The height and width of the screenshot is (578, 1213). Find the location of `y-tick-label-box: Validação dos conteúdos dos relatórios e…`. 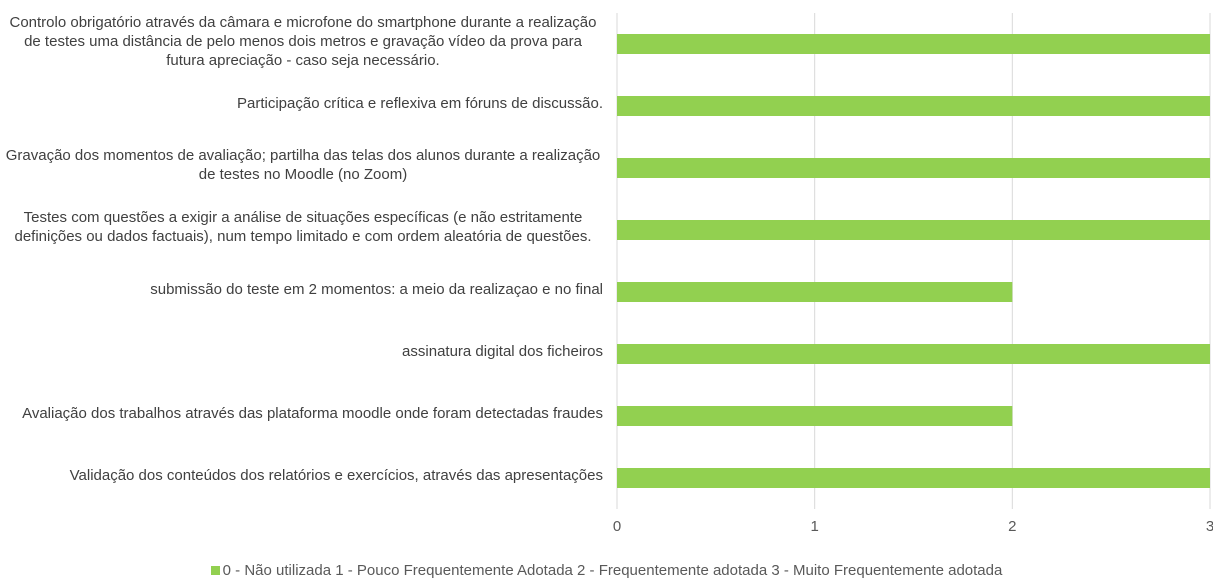

y-tick-label-box: Validação dos conteúdos dos relatórios e… is located at coordinates (301, 475).